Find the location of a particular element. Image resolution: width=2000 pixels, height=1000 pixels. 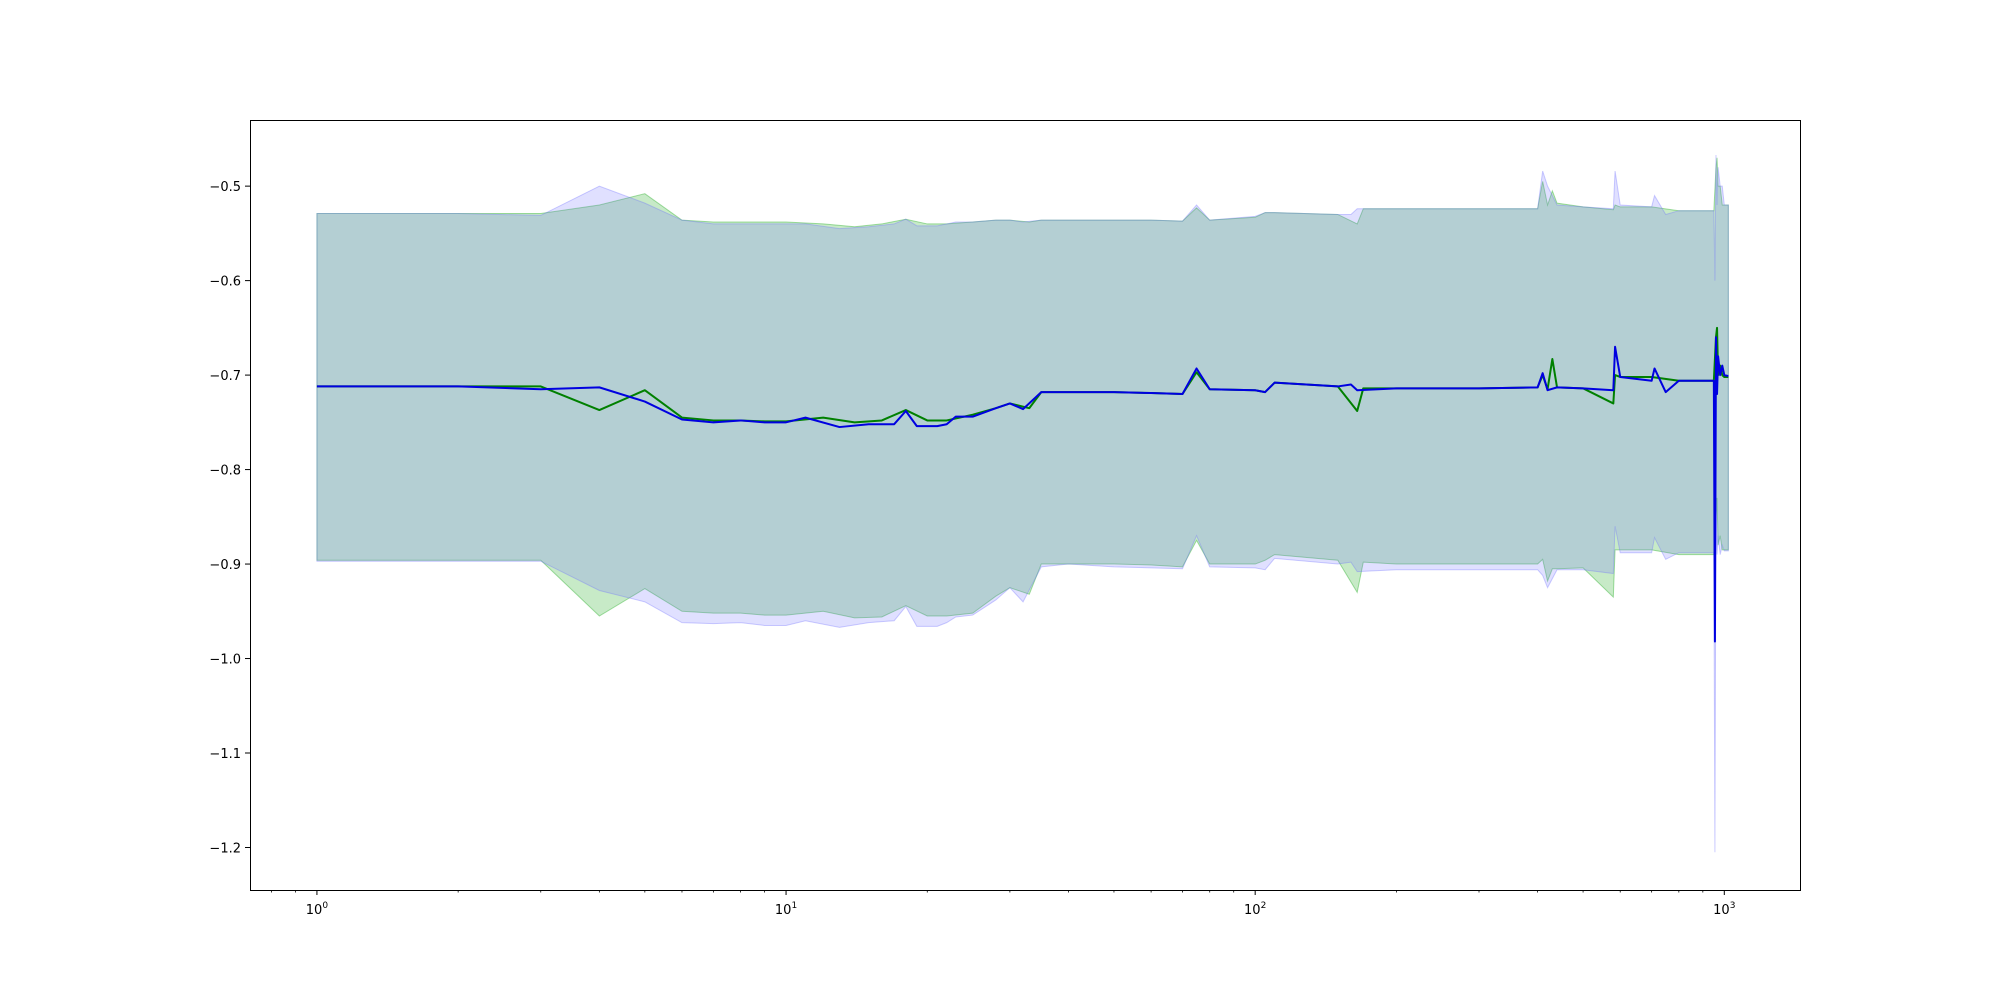

x-tick-label: 10² is located at coordinates (1255, 909).